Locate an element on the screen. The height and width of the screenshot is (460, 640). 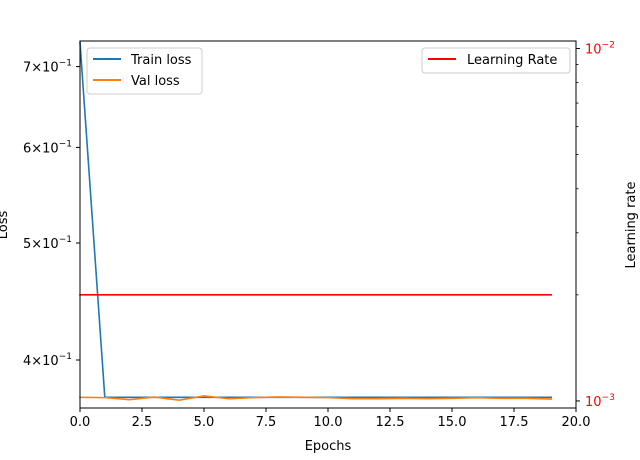
x-tick-label: 5.0 is located at coordinates (204, 422).